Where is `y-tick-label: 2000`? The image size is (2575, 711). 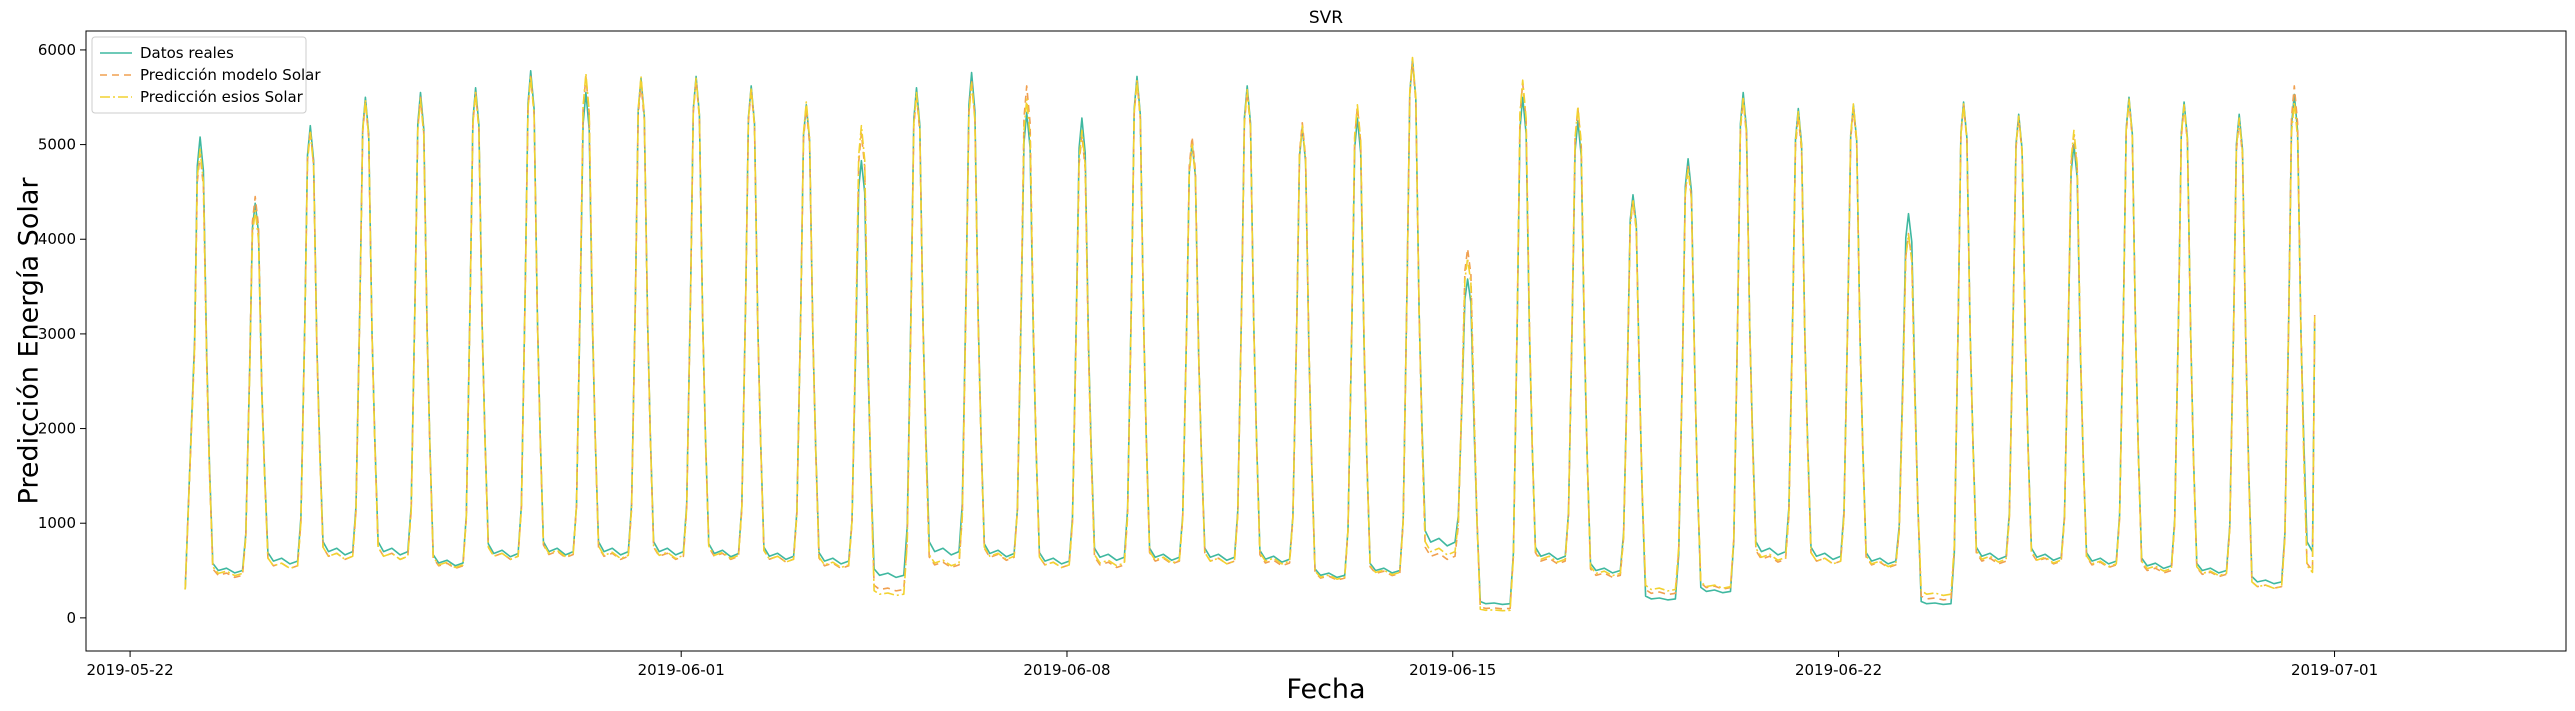 y-tick-label: 2000 is located at coordinates (57, 429).